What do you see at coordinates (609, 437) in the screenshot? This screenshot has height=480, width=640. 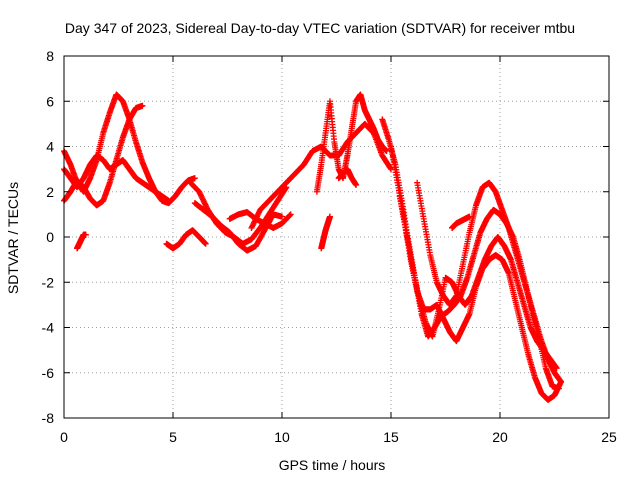 I see `x-tick-label-25: 25` at bounding box center [609, 437].